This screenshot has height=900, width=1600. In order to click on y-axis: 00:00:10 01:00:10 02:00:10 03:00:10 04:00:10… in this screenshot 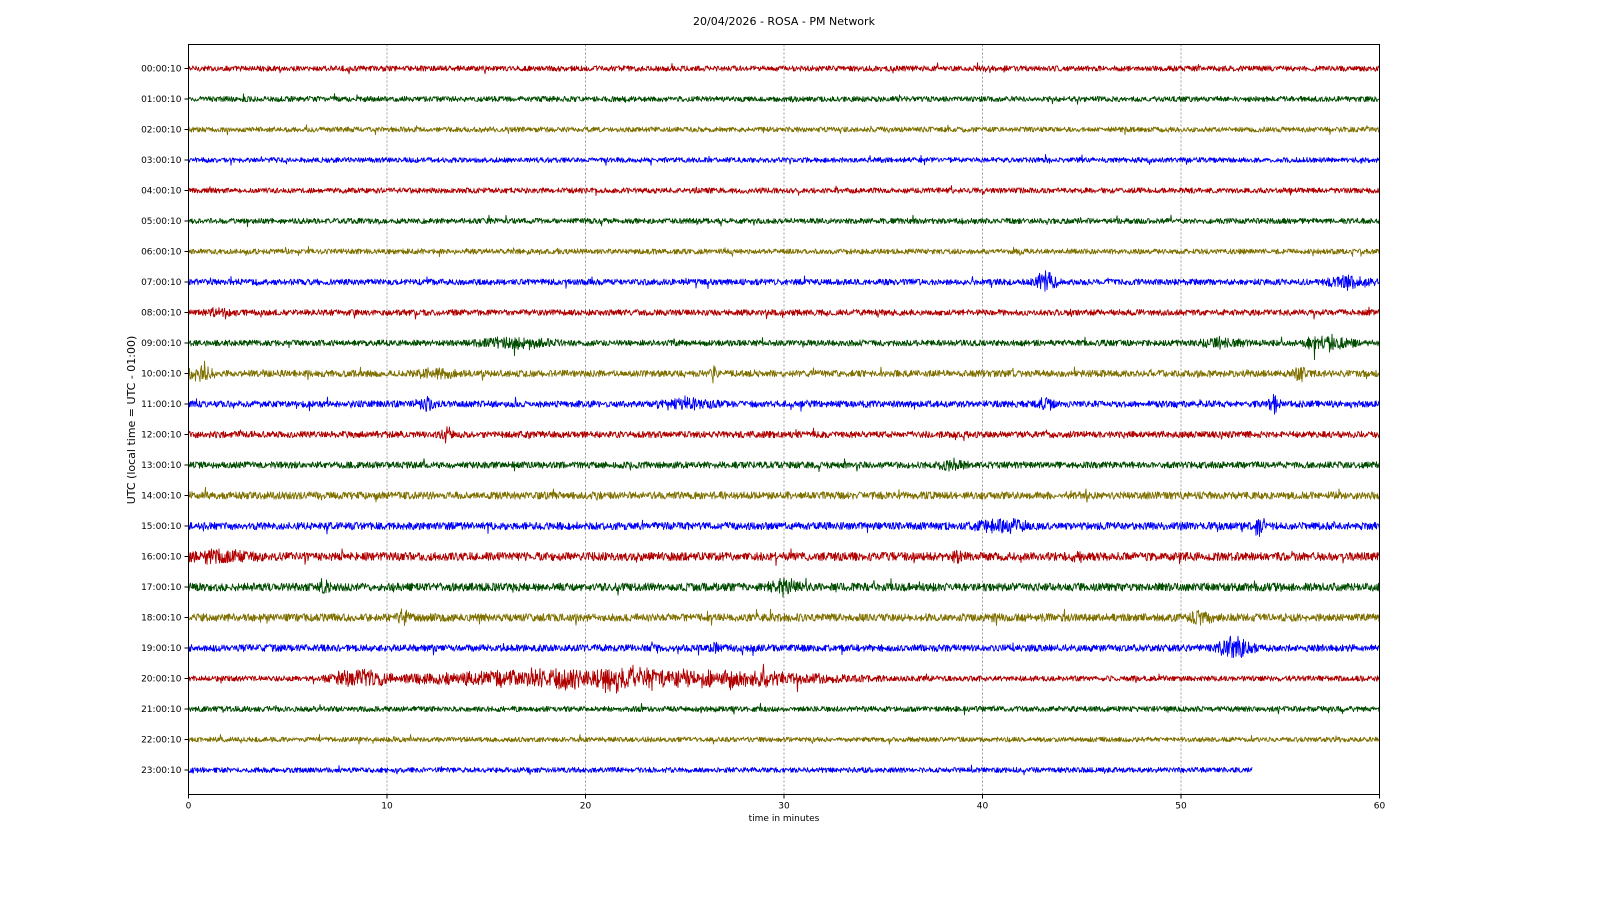, I will do `click(165, 420)`.